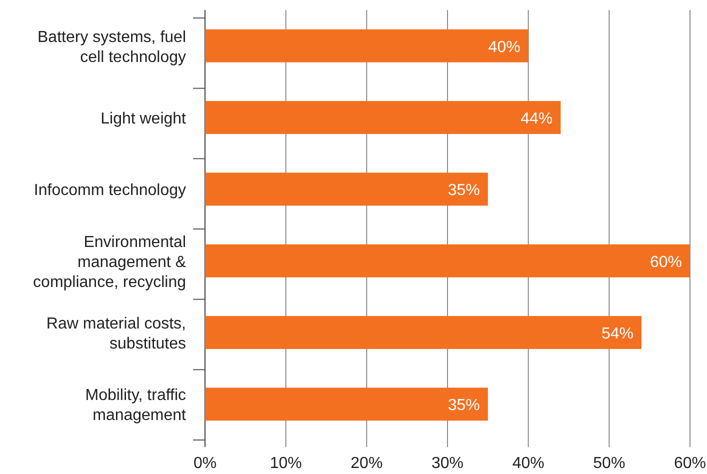 The height and width of the screenshot is (474, 707). Describe the element at coordinates (609, 463) in the screenshot. I see `x-tick-label: 50%` at that location.